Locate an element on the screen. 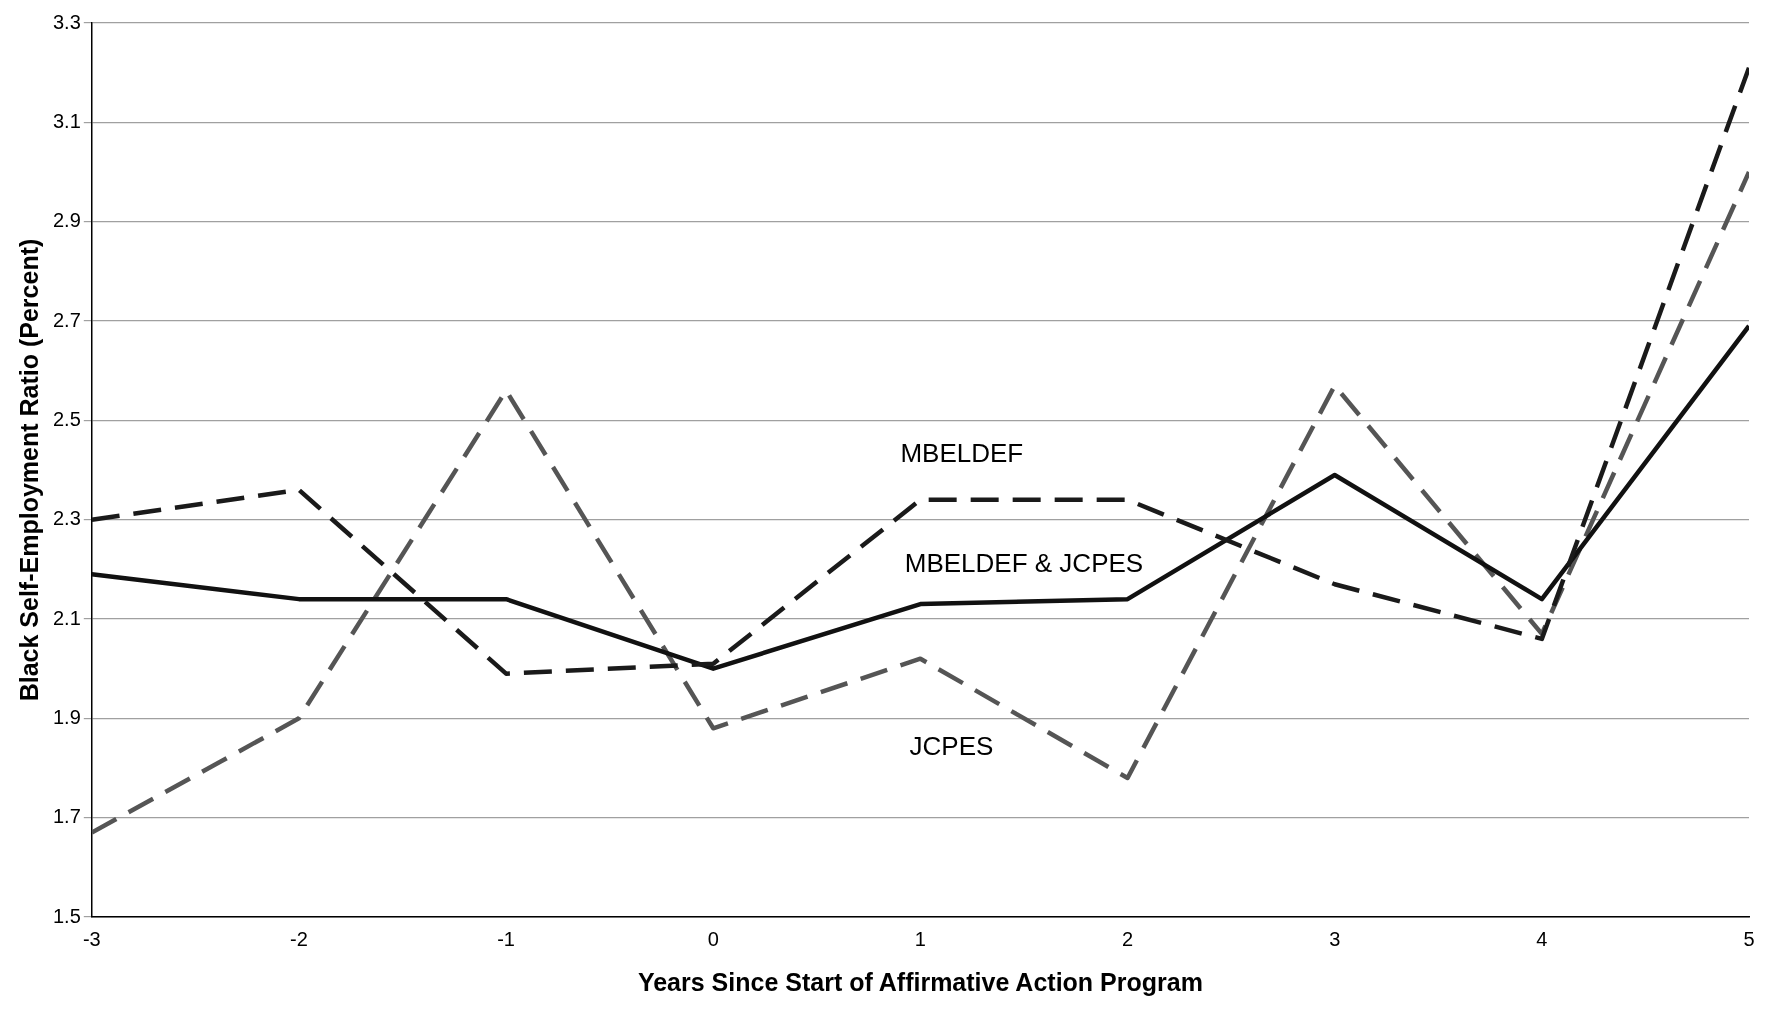 The width and height of the screenshot is (1771, 1013). series-label: JCPES is located at coordinates (951, 746).